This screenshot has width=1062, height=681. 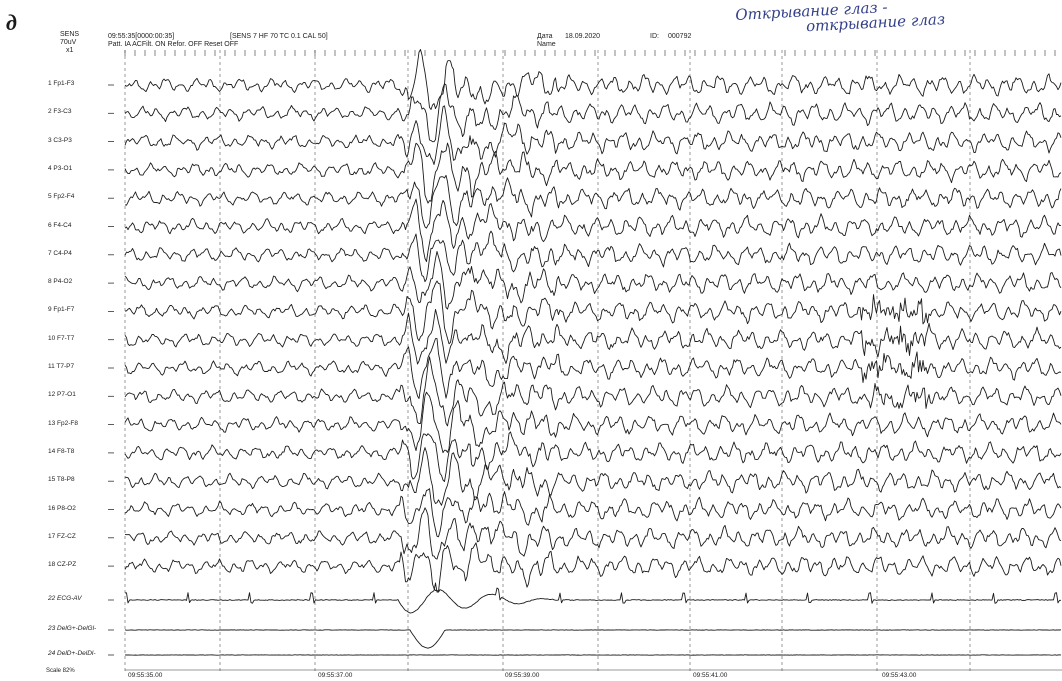 What do you see at coordinates (60, 671) in the screenshot?
I see `scale-label: Scale 82%` at bounding box center [60, 671].